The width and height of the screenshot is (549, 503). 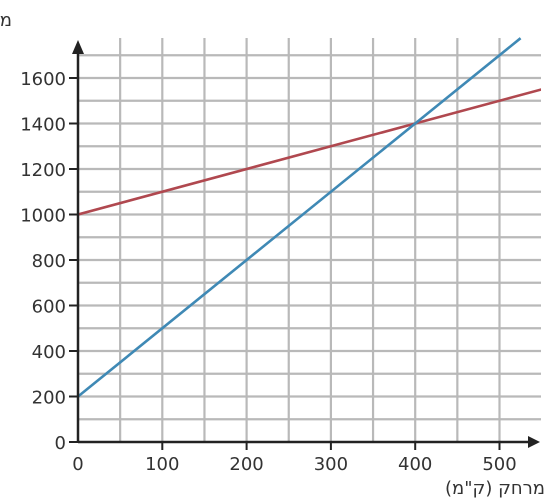 I want to click on y-tick-label: 600, so click(x=49, y=307).